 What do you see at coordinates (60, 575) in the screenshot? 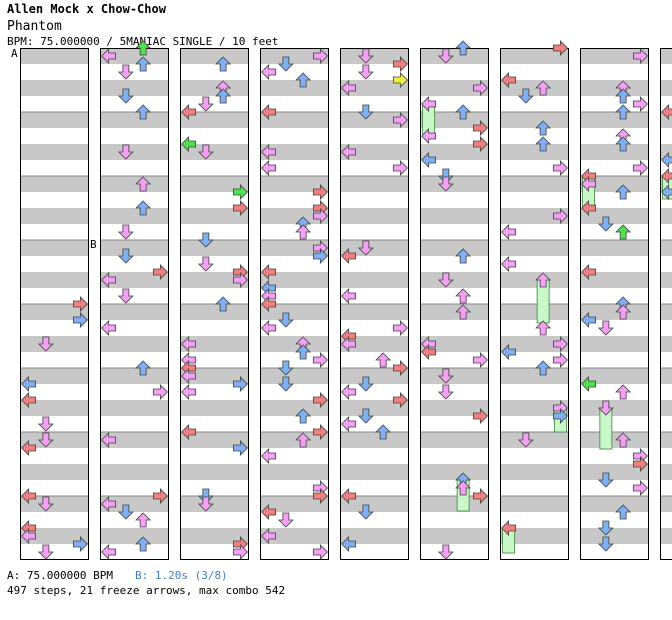
I see `bpm-a: A: 75.000000 BPM` at bounding box center [60, 575].